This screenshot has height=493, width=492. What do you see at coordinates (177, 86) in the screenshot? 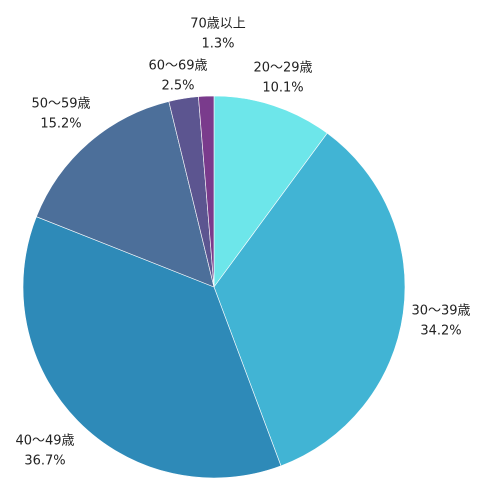
I see `slice-value-label: 2.5%` at bounding box center [177, 86].